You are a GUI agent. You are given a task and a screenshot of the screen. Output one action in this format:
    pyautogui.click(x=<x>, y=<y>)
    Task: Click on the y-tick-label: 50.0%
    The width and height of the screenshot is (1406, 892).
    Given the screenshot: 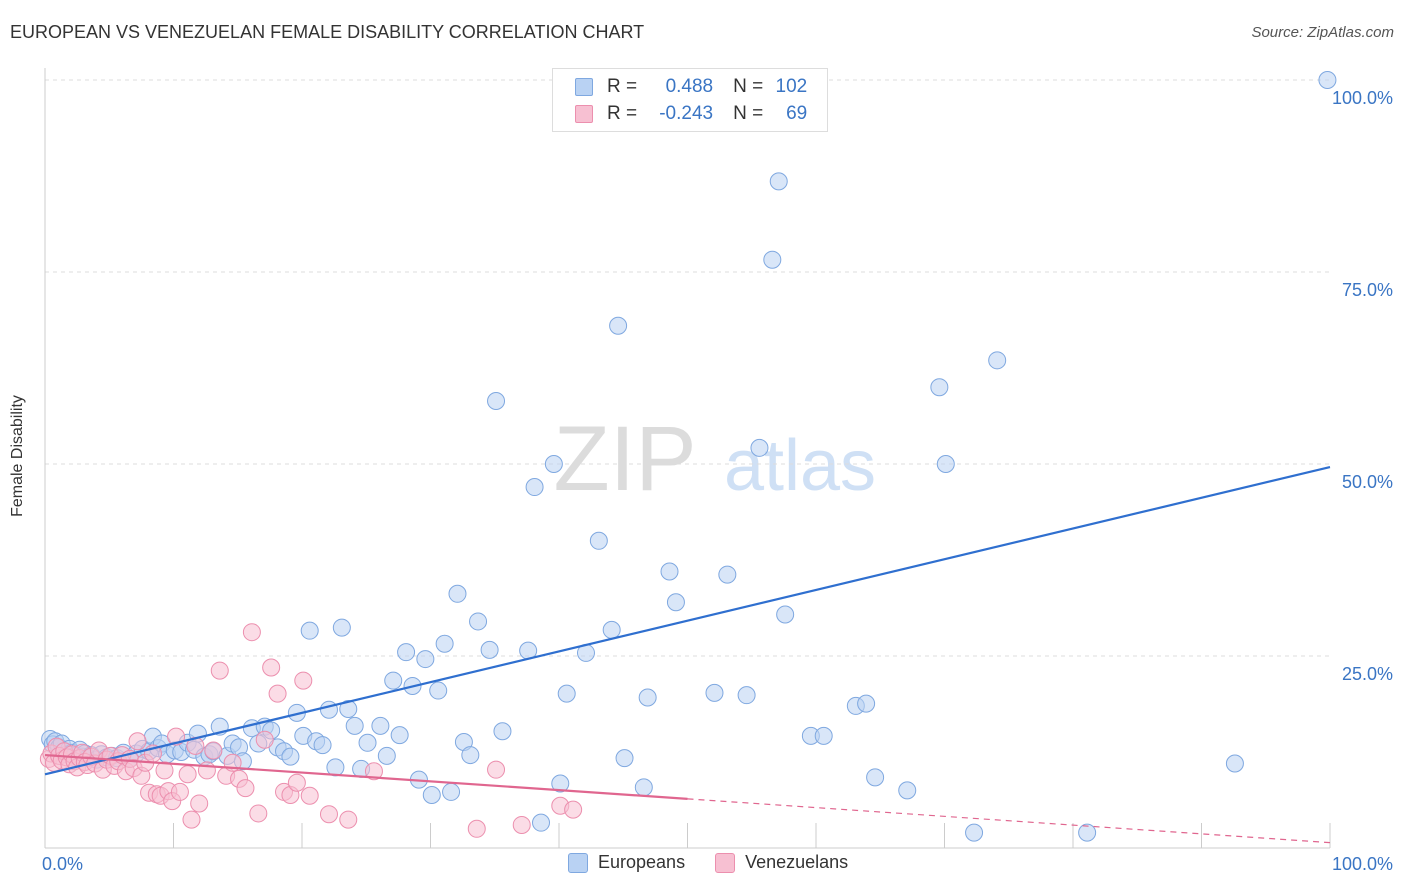 What is the action you would take?
    pyautogui.click(x=1367, y=482)
    